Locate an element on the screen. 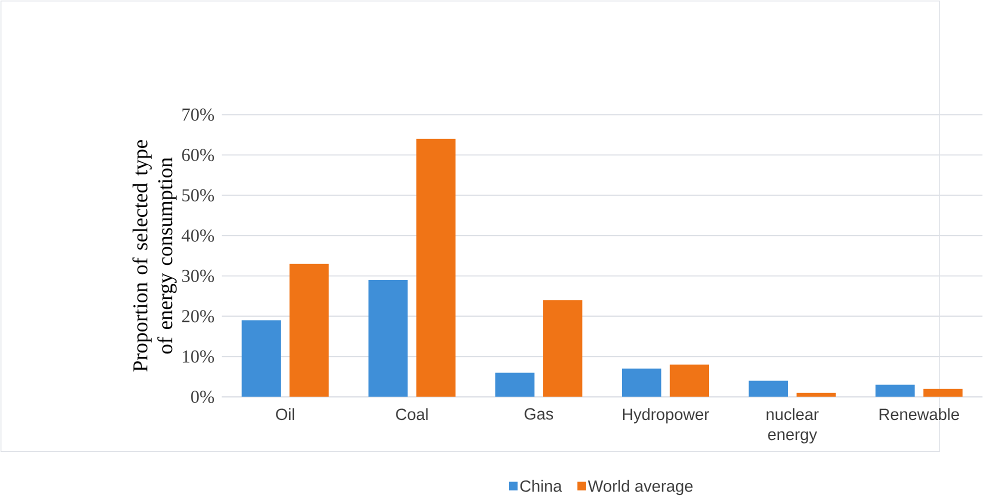  x-tick-label: Coal is located at coordinates (412, 414).